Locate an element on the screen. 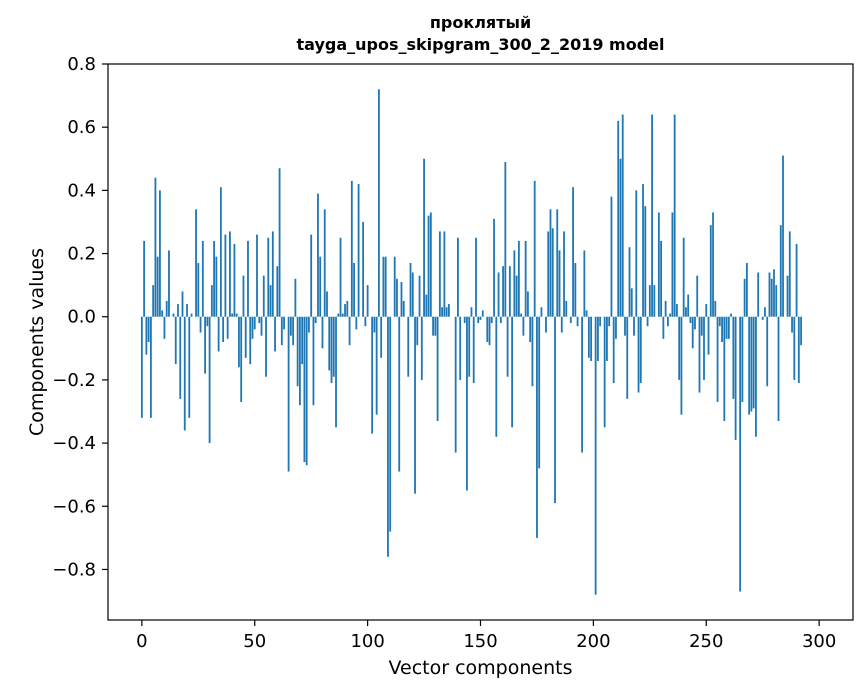 This screenshot has height=696, width=867. x-axis-label: Vector components is located at coordinates (480, 668).